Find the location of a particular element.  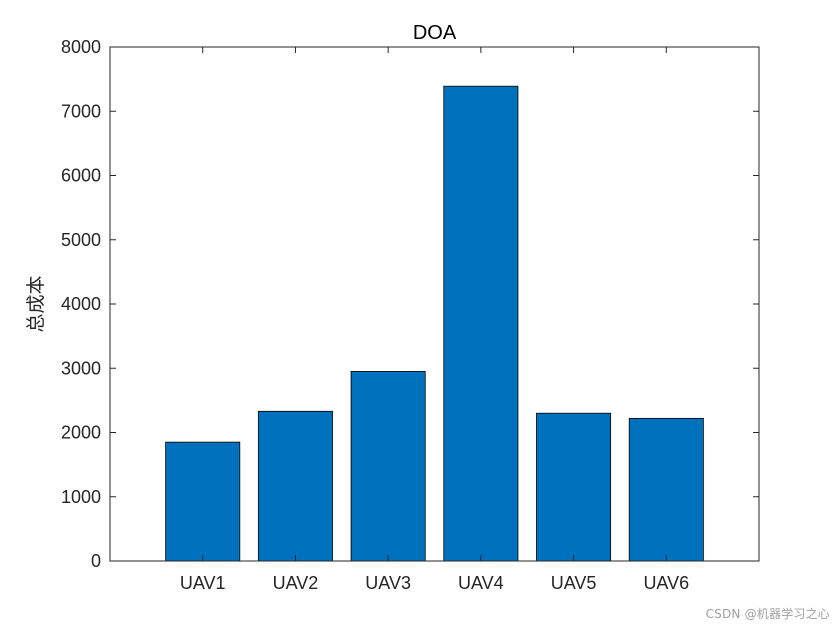

x-tick-label: UAV1 is located at coordinates (203, 583).